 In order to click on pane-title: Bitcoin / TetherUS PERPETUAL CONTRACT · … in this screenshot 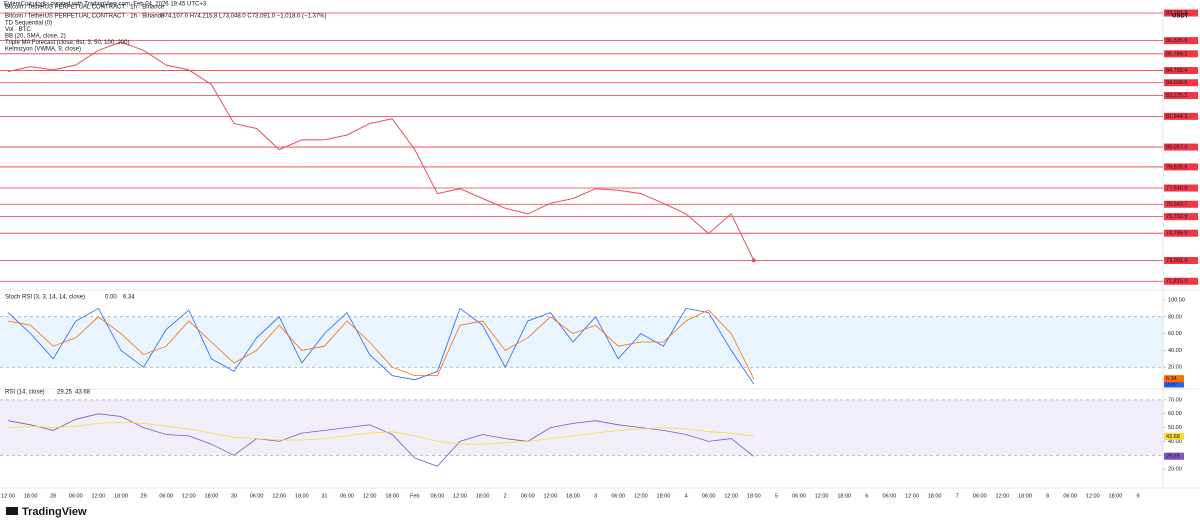, I will do `click(85, 8)`.